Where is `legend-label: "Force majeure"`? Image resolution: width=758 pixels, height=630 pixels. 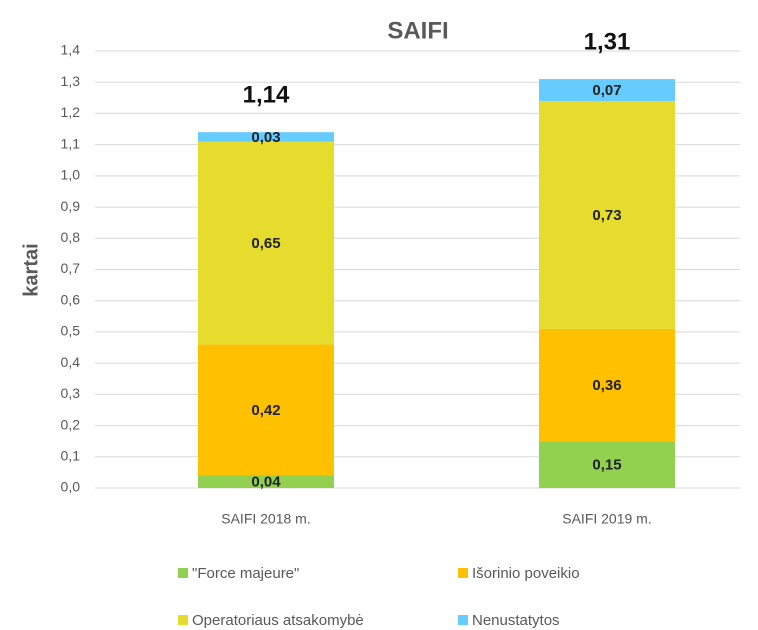
legend-label: "Force majeure" is located at coordinates (245, 573).